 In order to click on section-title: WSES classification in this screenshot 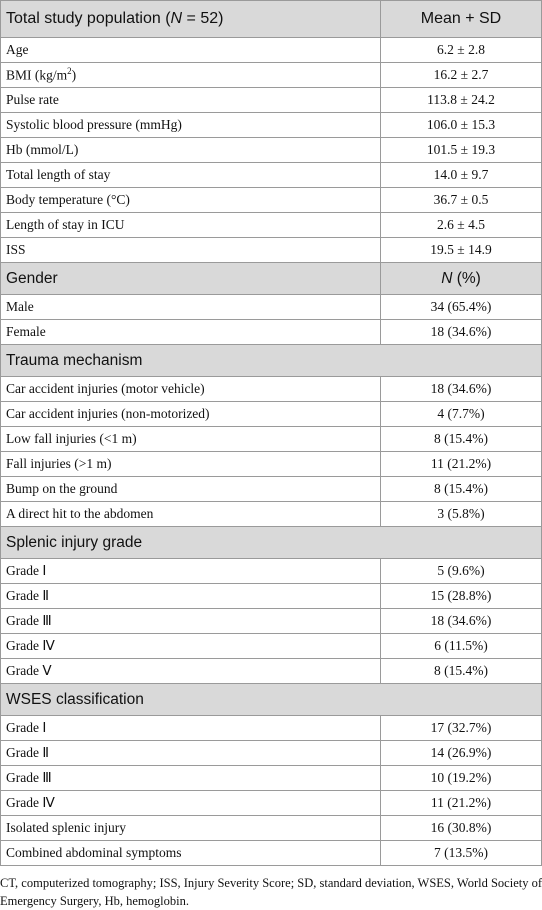, I will do `click(271, 699)`.